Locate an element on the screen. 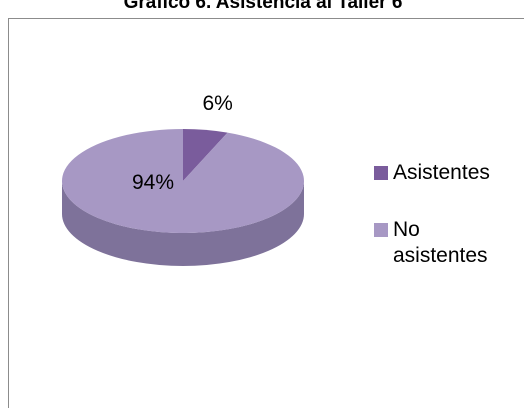  pie-slice-asistentes is located at coordinates (205, 155).